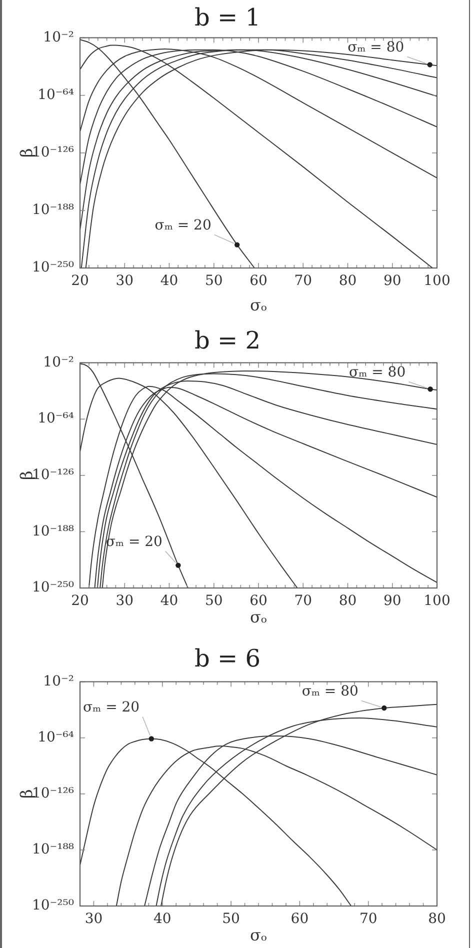  What do you see at coordinates (227, 18) in the screenshot?
I see `chart-title: b = 1` at bounding box center [227, 18].